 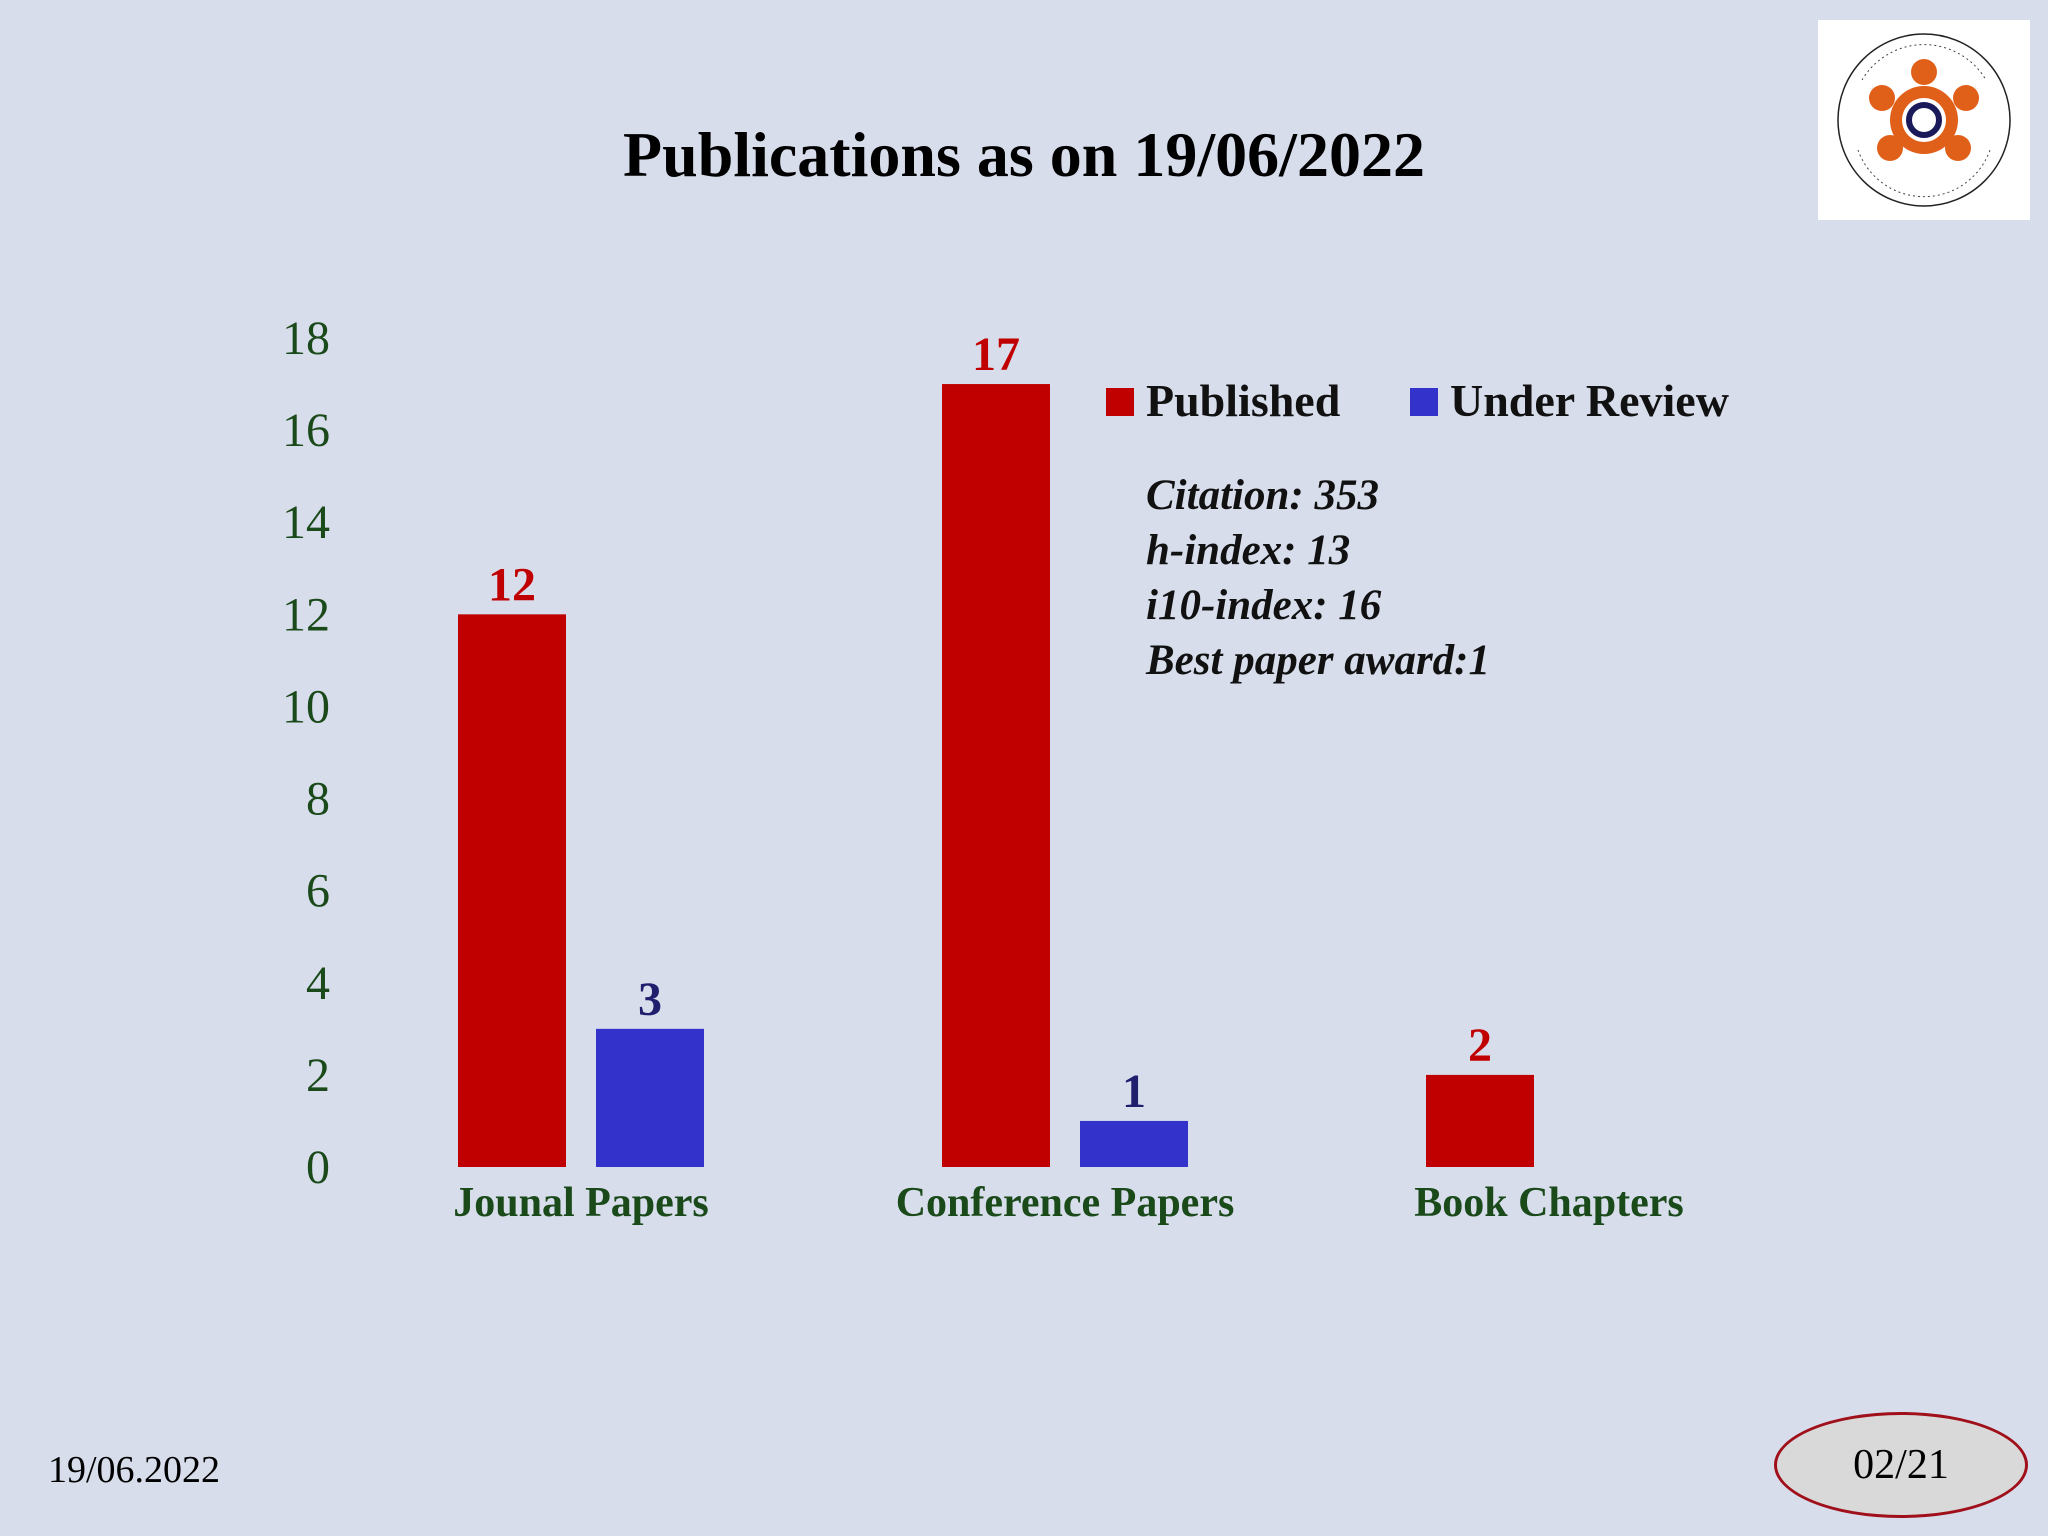 What do you see at coordinates (1589, 400) in the screenshot?
I see `legend-under-review-label: Under Review` at bounding box center [1589, 400].